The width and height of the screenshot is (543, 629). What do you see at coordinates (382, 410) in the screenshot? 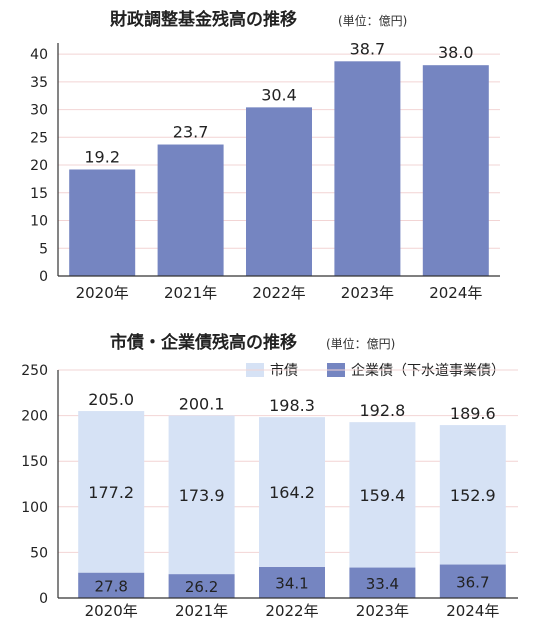
I see `chart2-total-label: 192.8` at bounding box center [382, 410].